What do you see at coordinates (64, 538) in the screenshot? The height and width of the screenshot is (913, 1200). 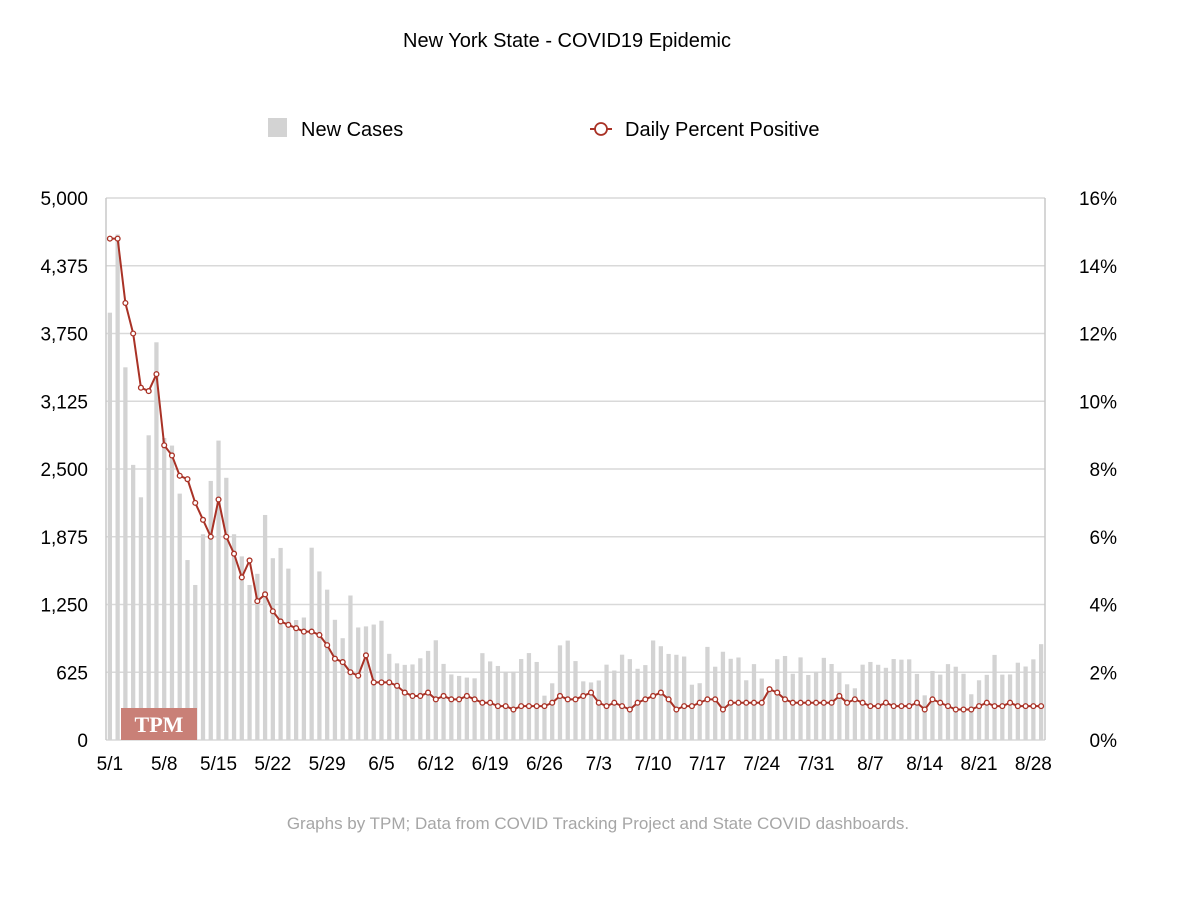 I see `y-left-tick-label: 1,875` at bounding box center [64, 538].